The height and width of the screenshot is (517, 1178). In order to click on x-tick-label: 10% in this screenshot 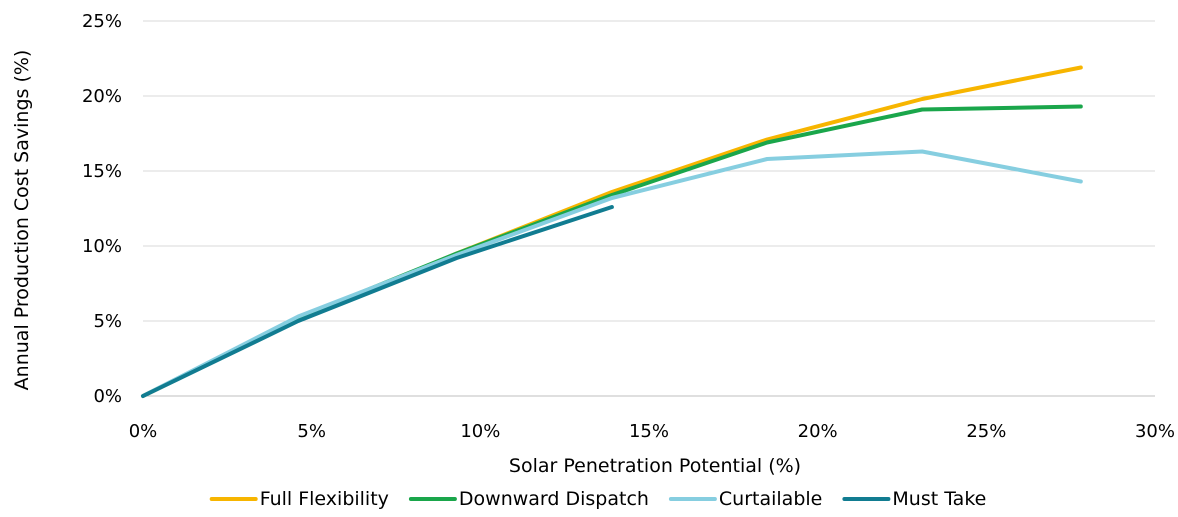, I will do `click(480, 431)`.